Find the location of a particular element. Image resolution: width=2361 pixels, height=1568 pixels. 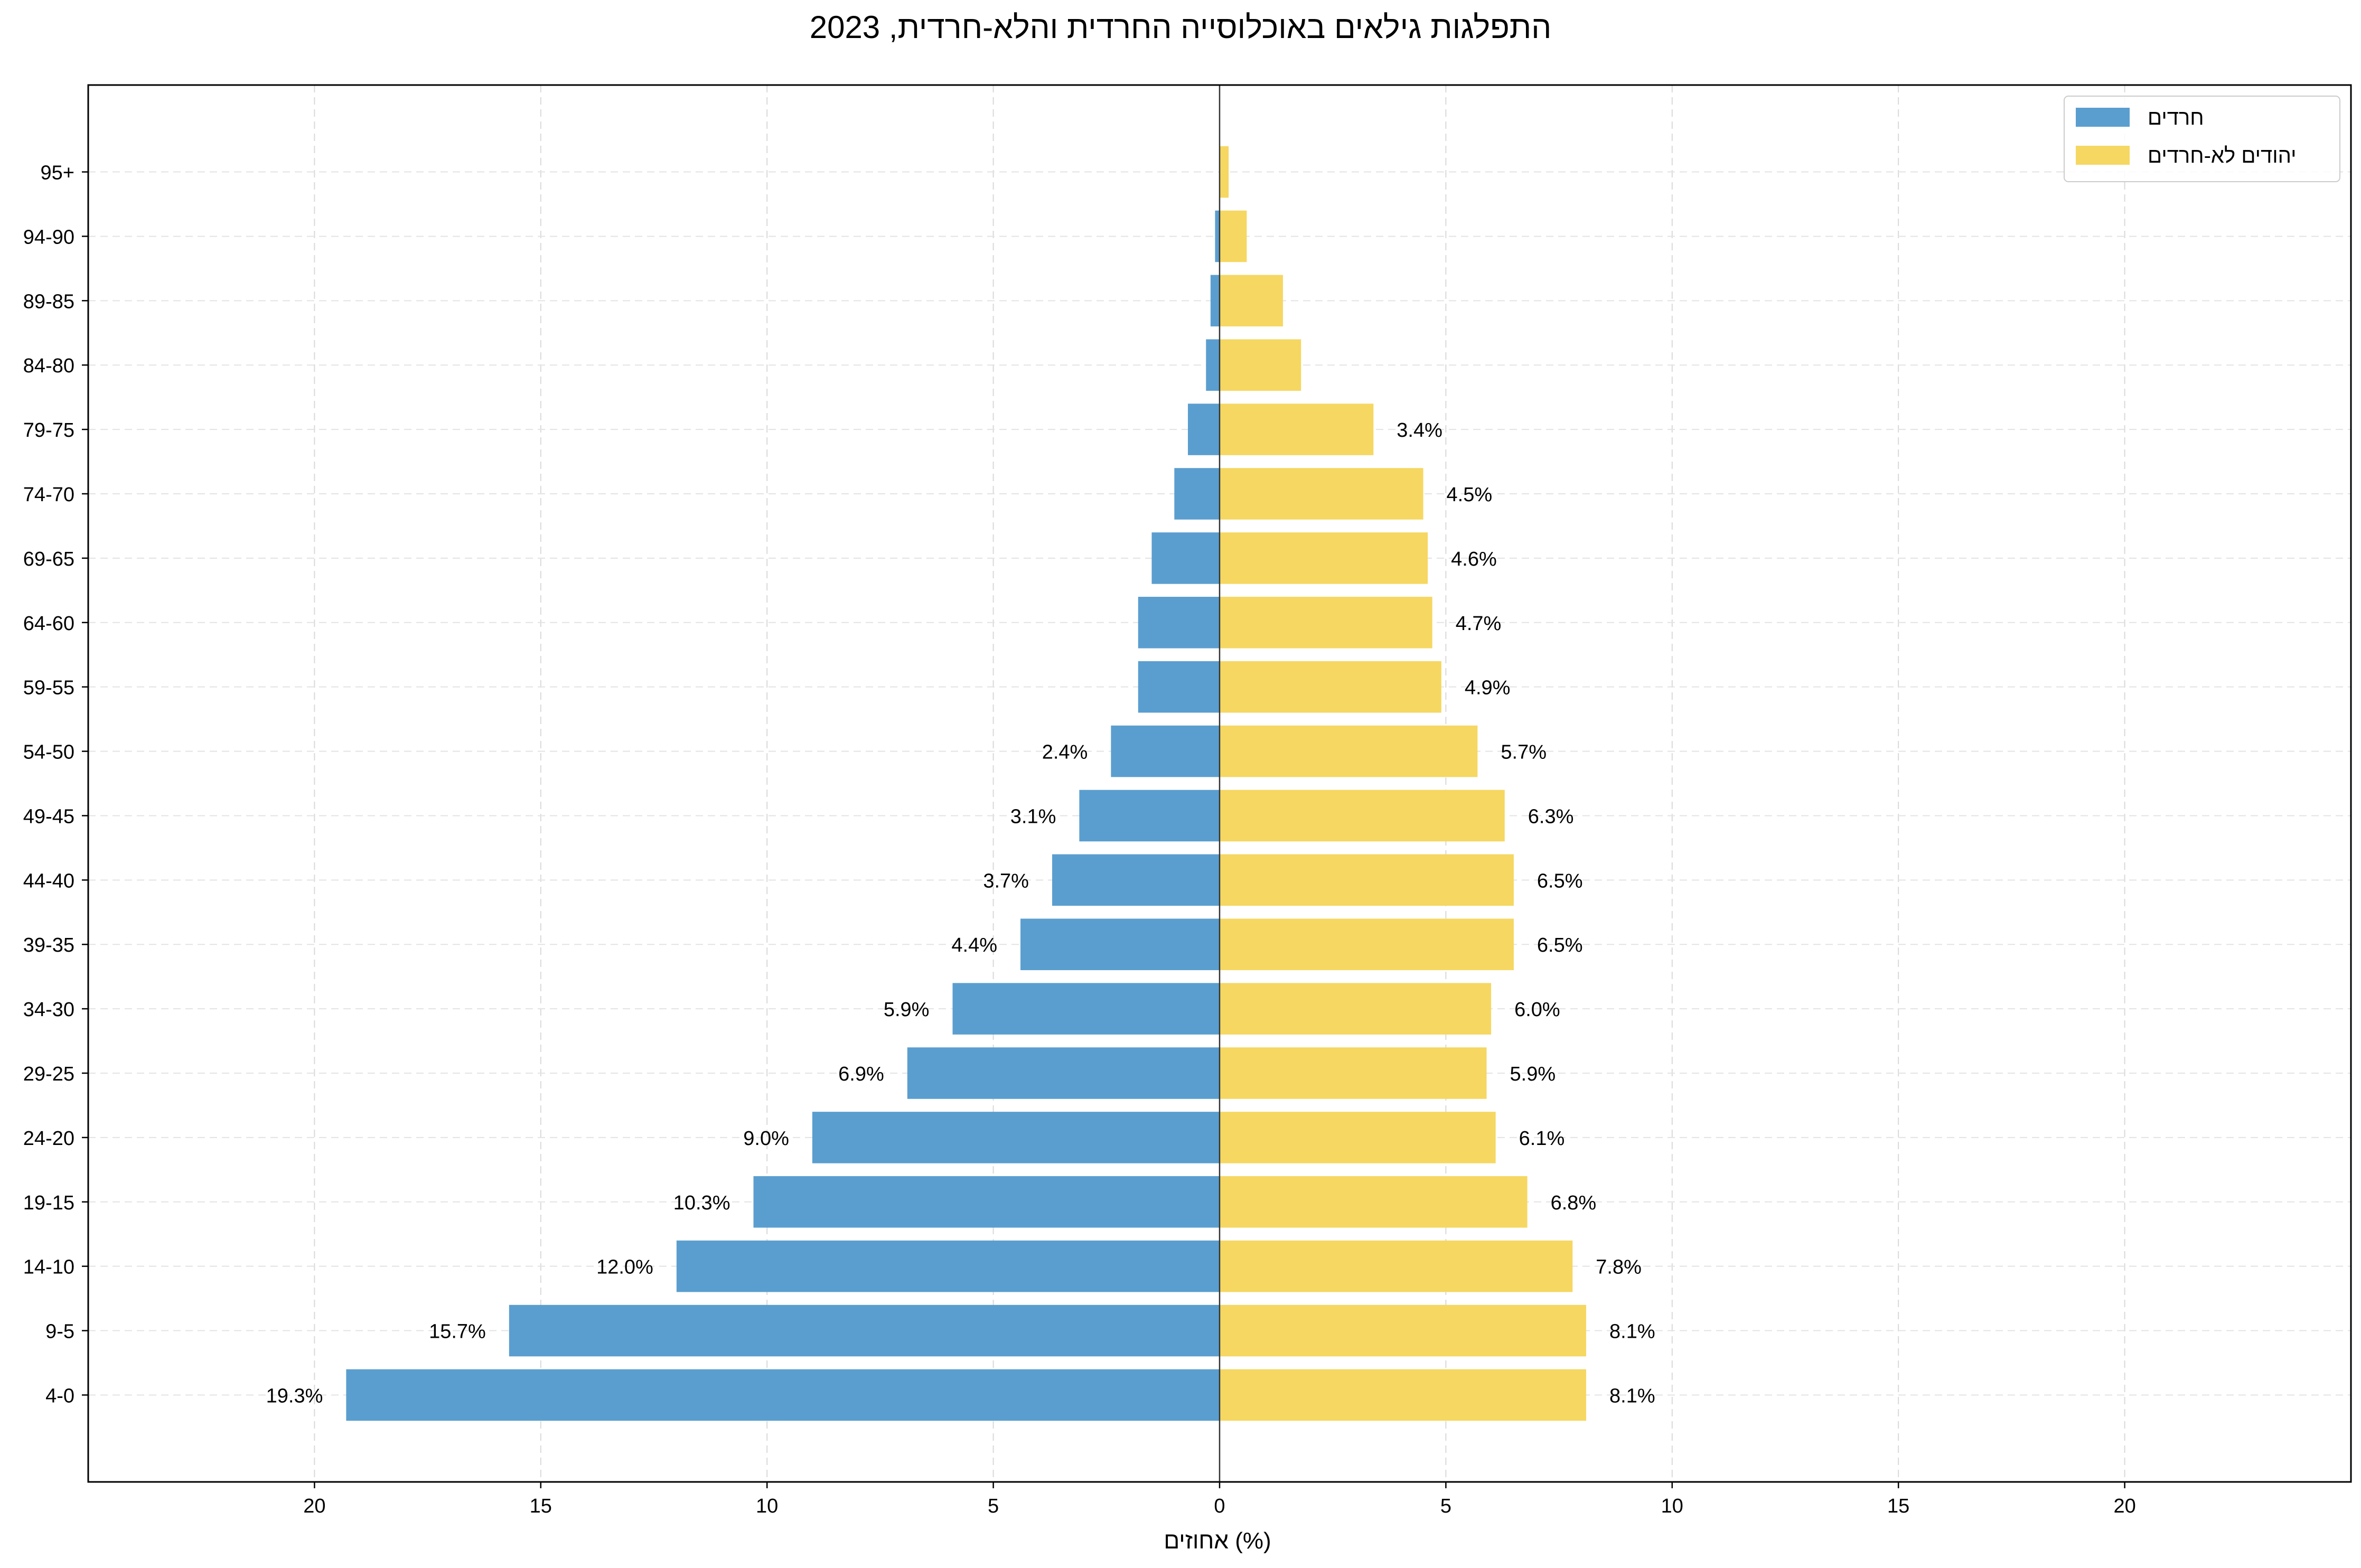

data-label: 12.0% is located at coordinates (624, 1268).